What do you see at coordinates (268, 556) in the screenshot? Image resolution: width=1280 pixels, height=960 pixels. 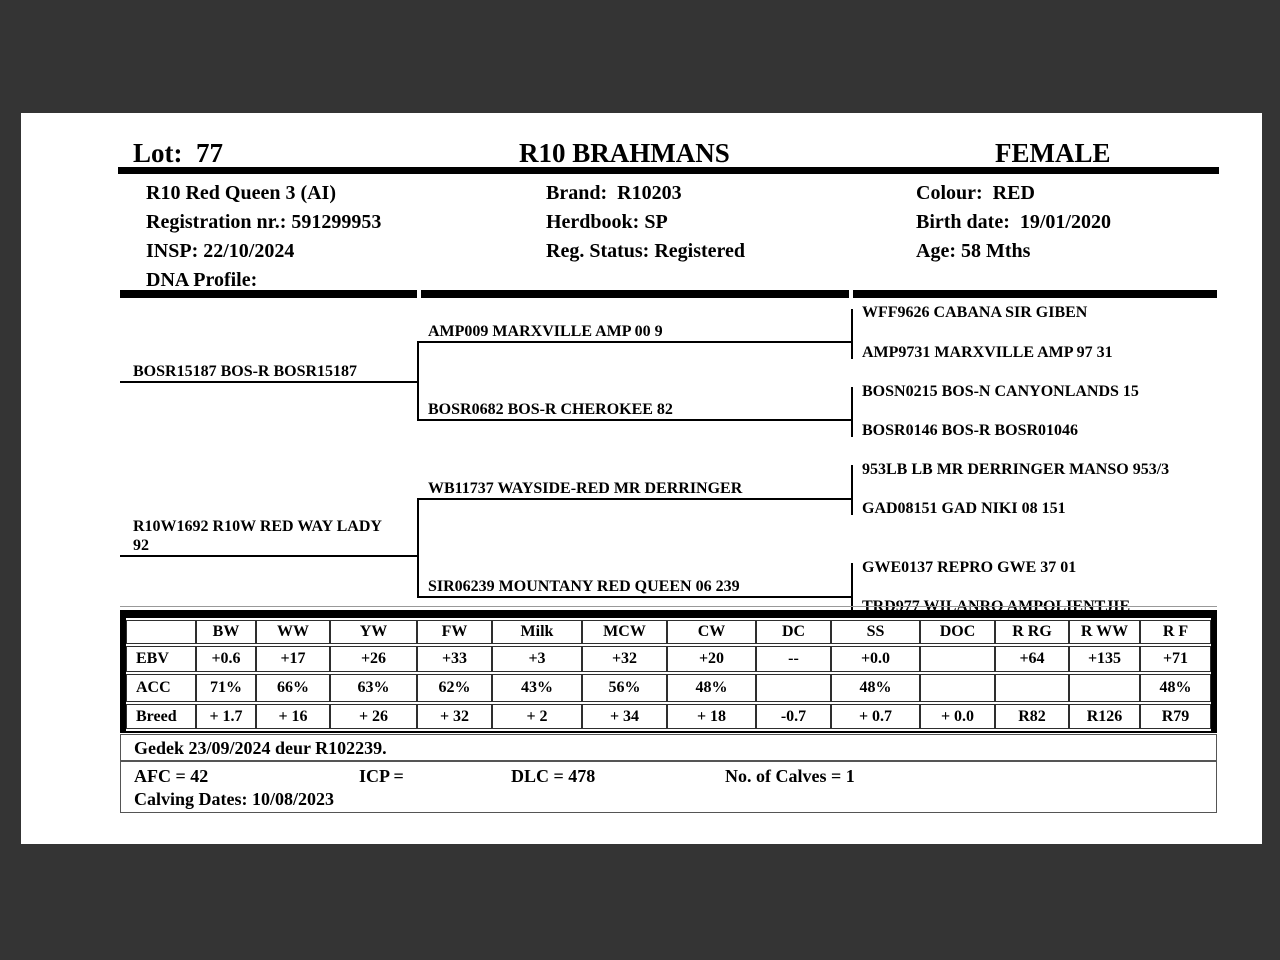 I see `pedigree-dam-underline` at bounding box center [268, 556].